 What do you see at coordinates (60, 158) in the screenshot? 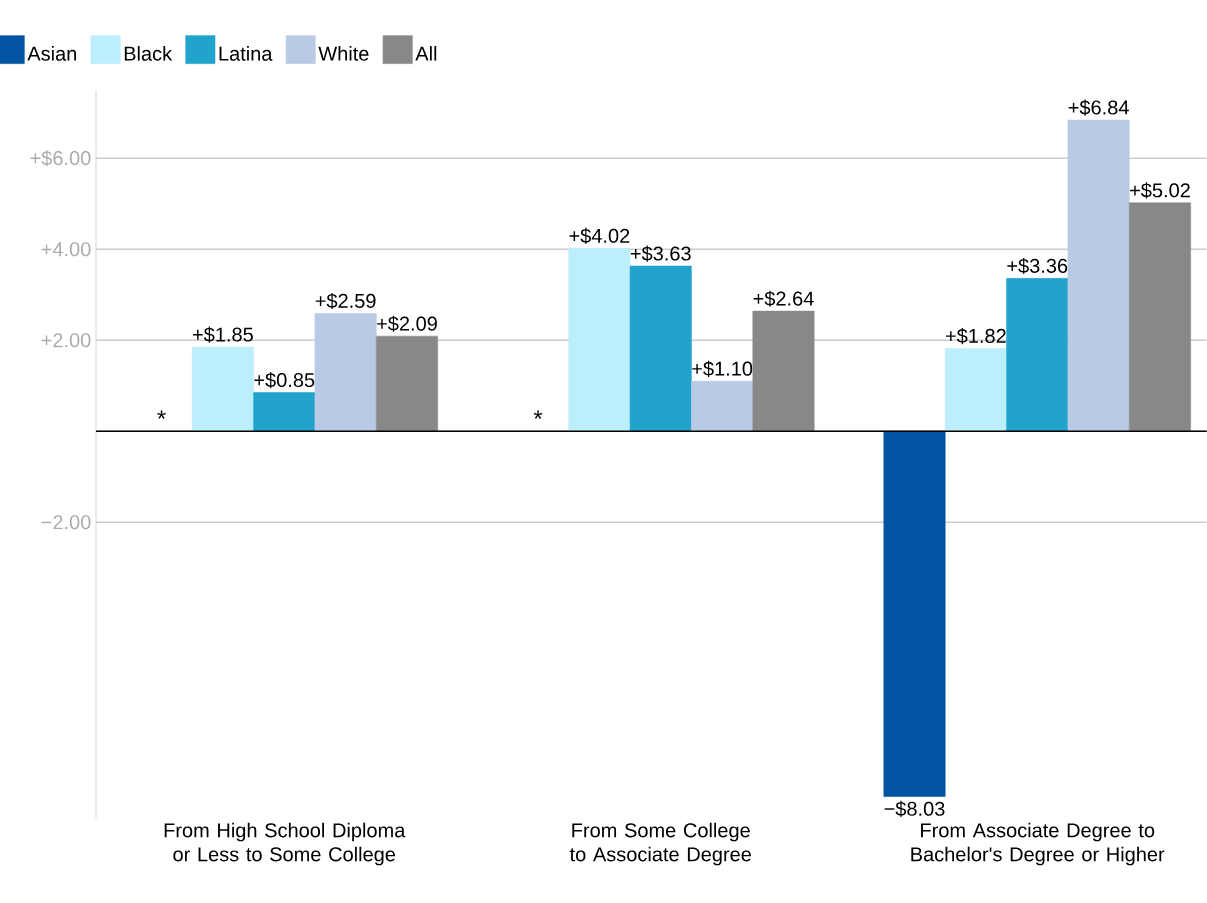
I see `y-tick-label: +$6.00` at bounding box center [60, 158].